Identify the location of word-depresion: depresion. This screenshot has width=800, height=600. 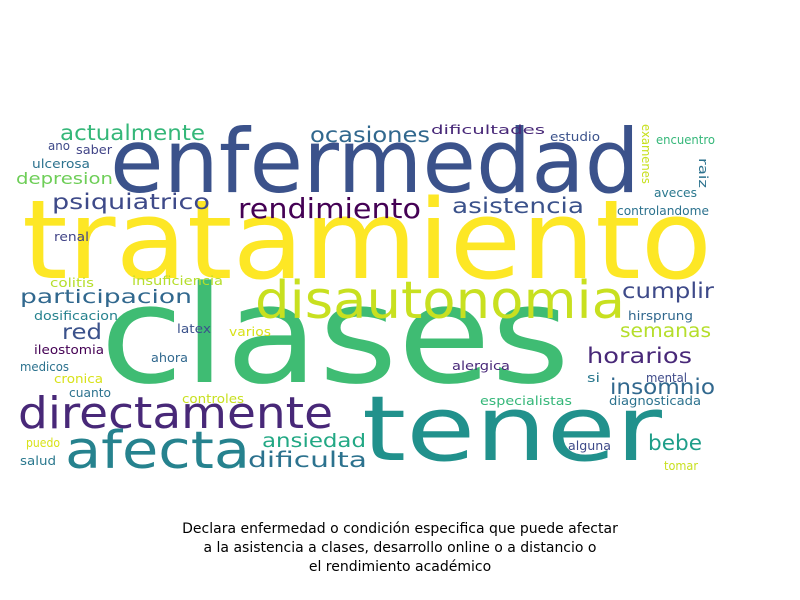
(65, 178).